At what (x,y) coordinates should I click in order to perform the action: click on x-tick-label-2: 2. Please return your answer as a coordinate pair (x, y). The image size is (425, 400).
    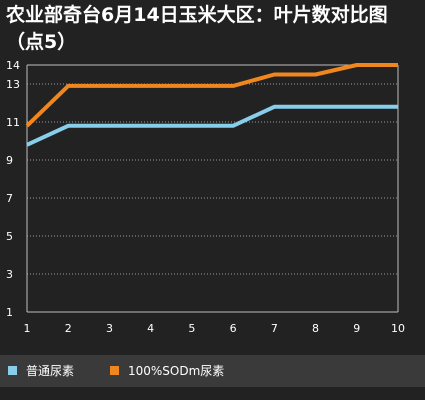
    Looking at the image, I should click on (68, 328).